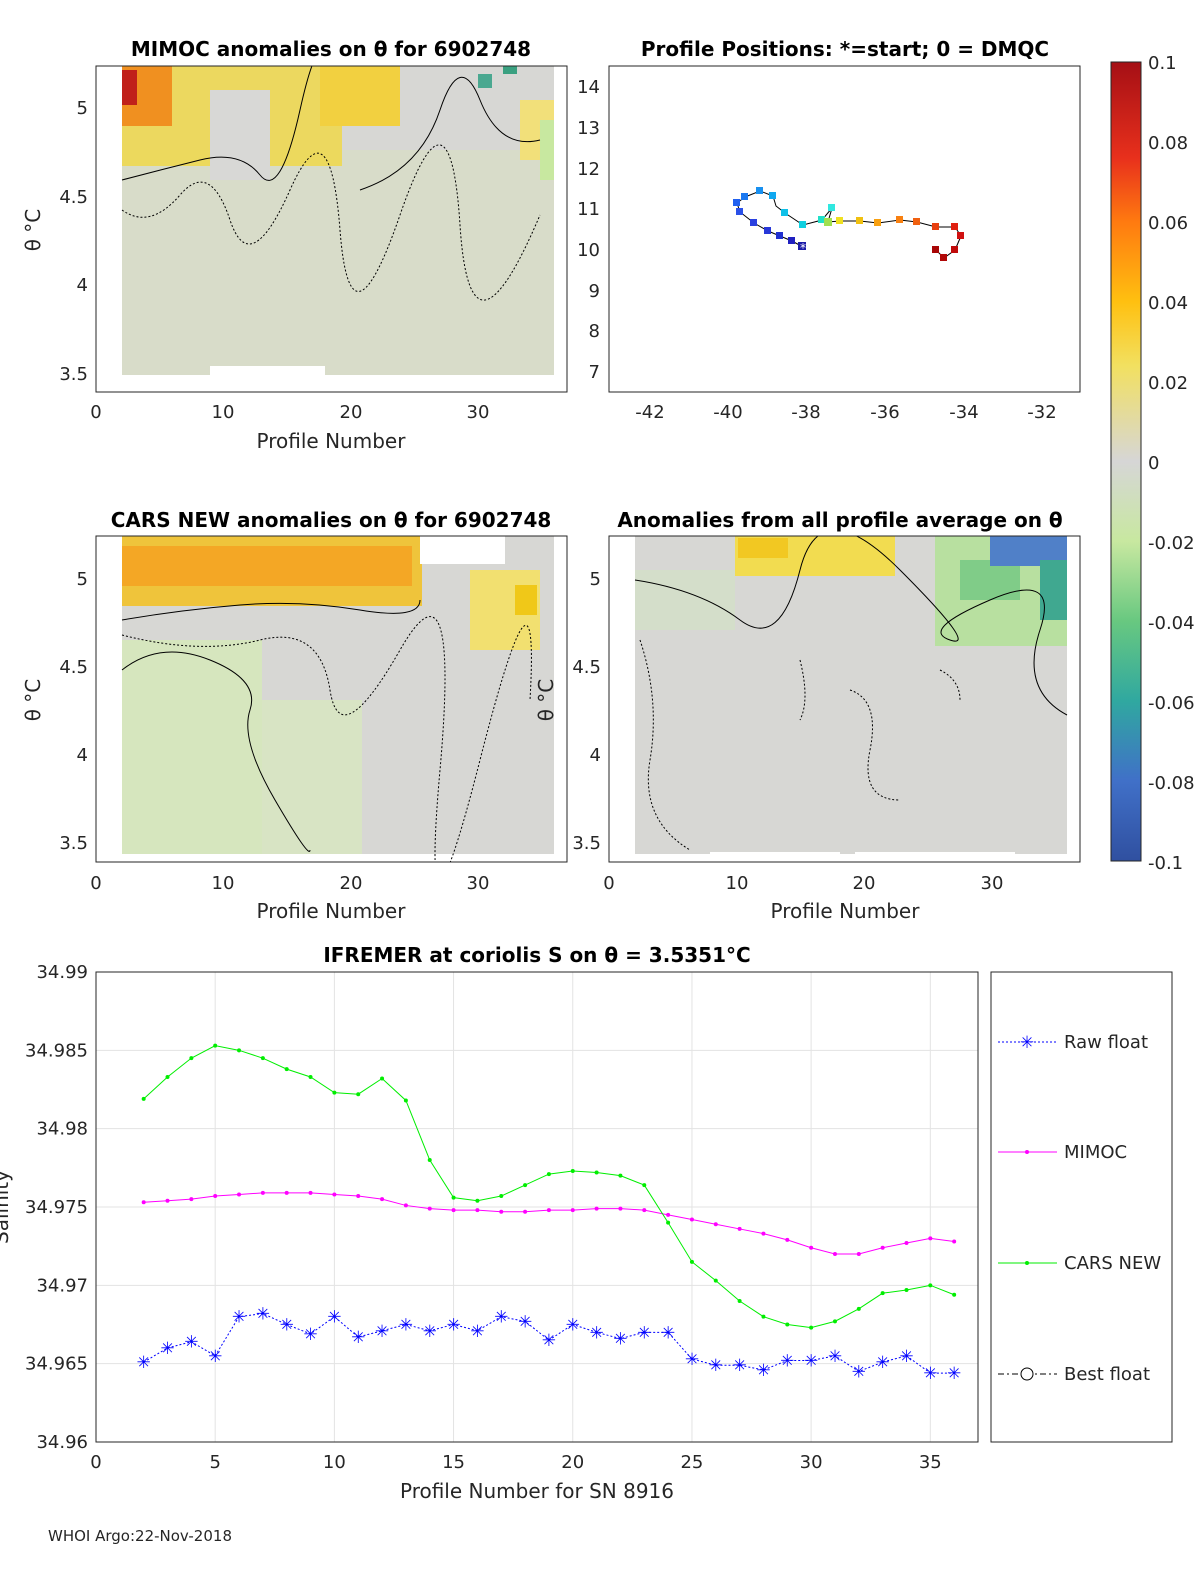  I want to click on mimoc-gap, so click(267, 371).